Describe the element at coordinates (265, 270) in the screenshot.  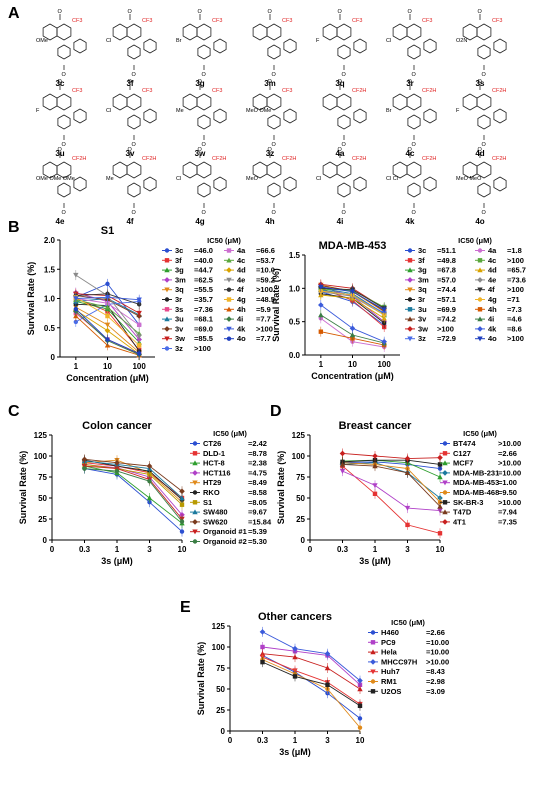
I see `legend-ic50-value: =10.0` at that location.